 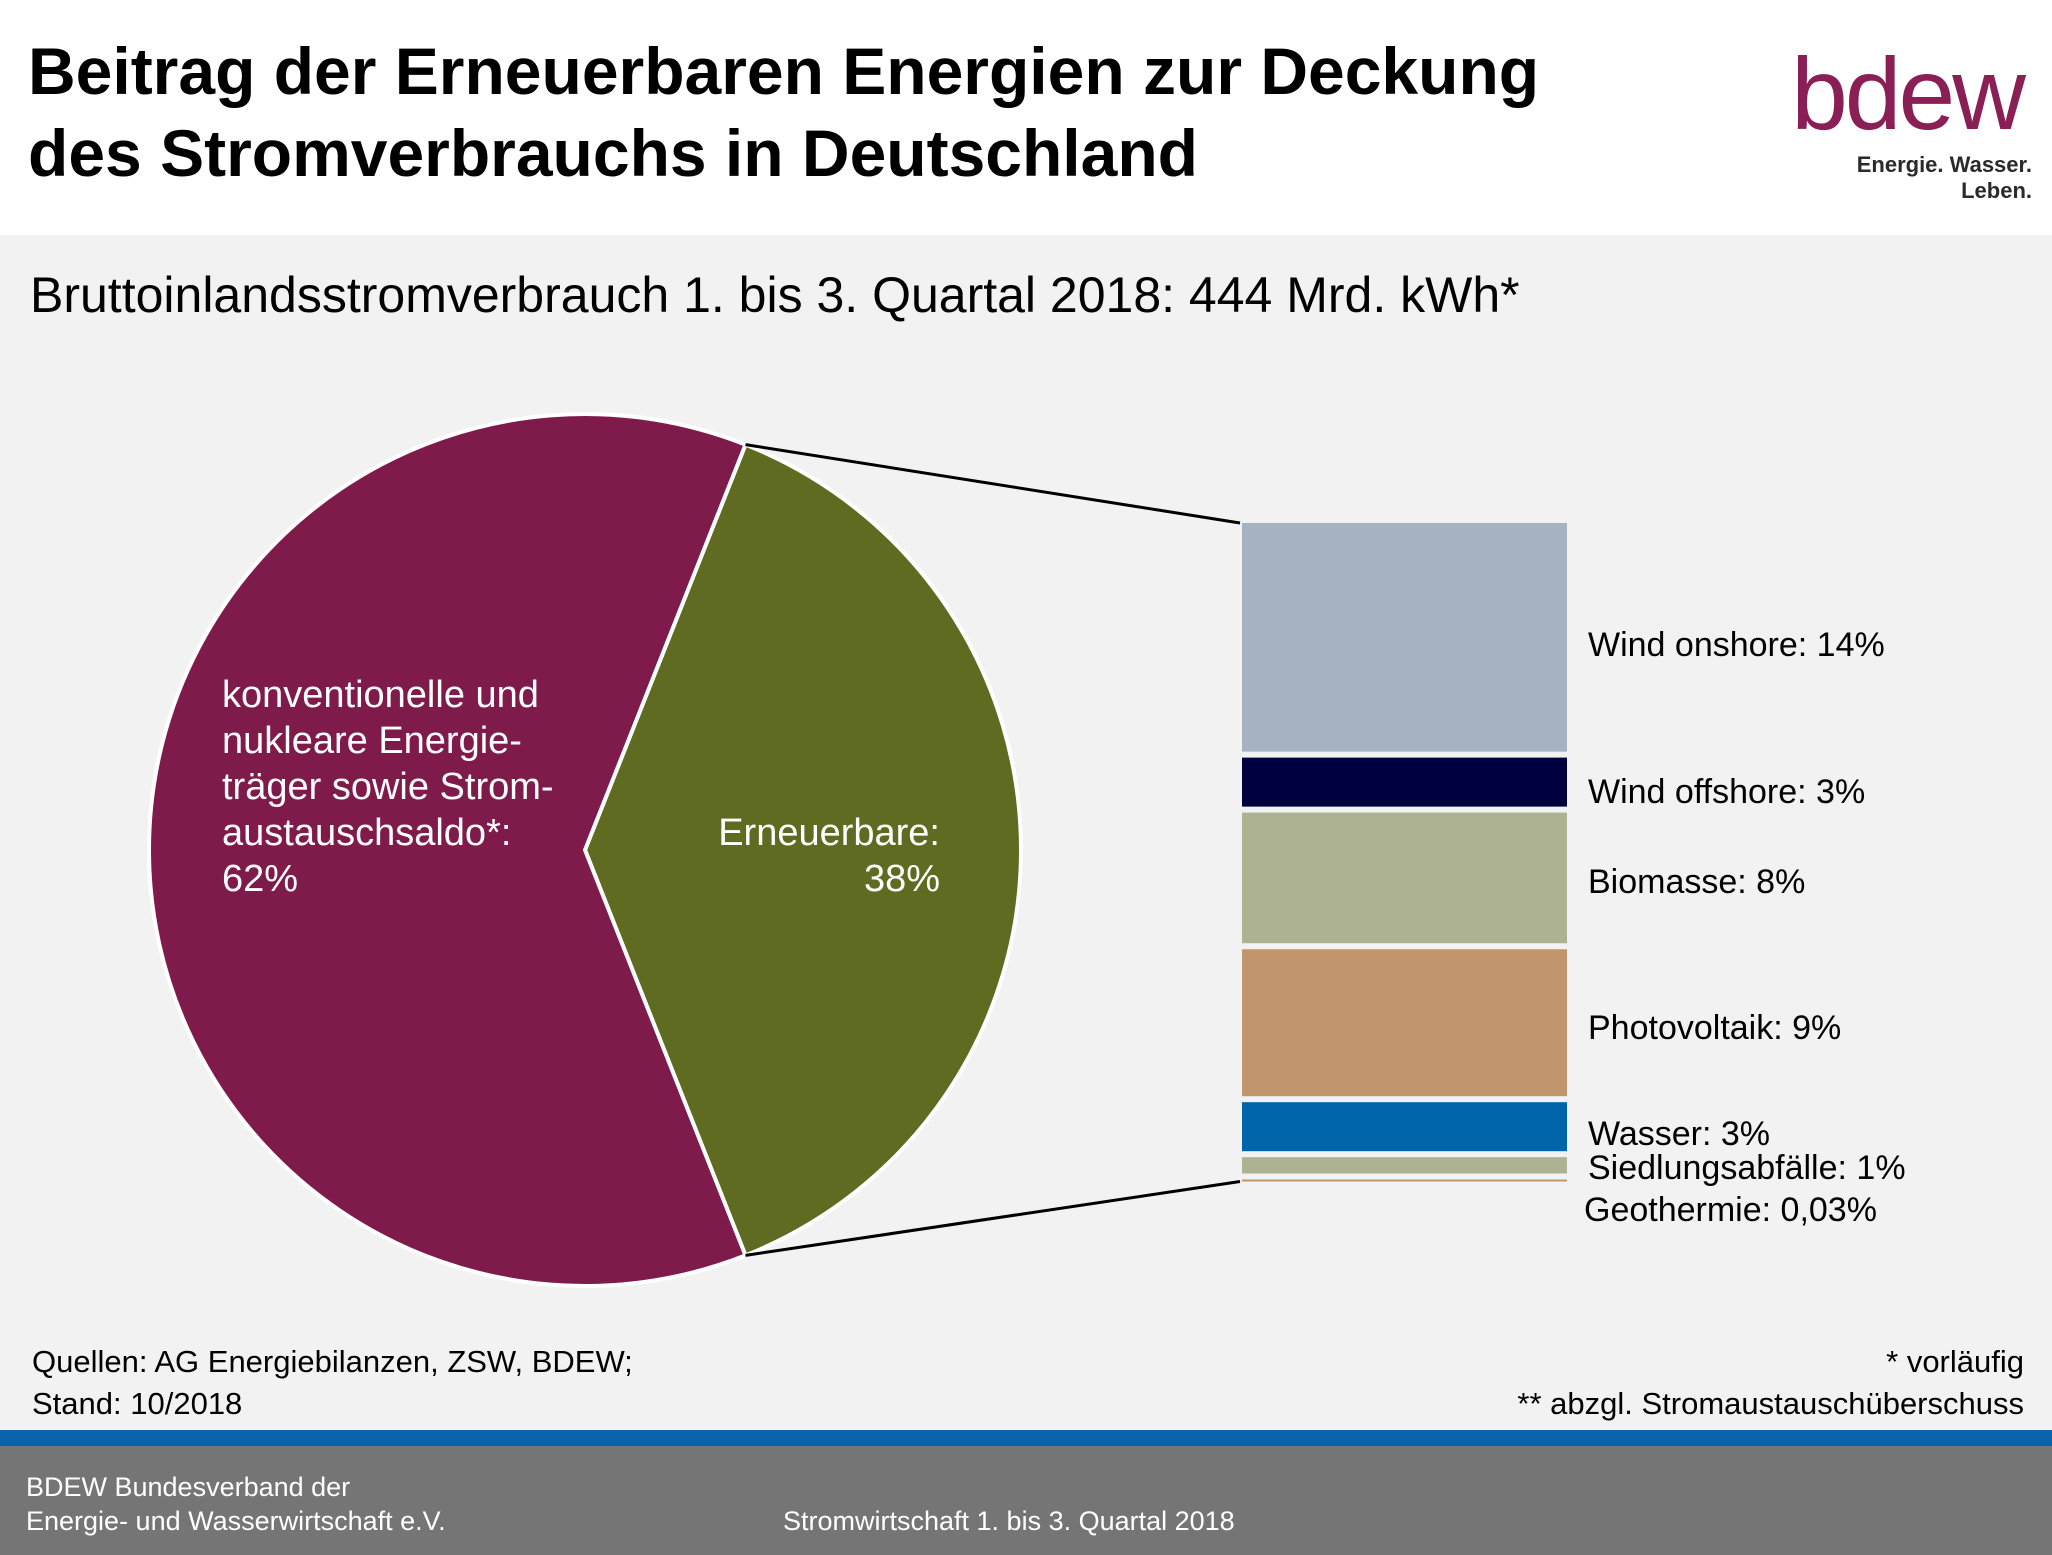 What do you see at coordinates (388, 787) in the screenshot?
I see `conventional-label-line-3: träger sowie Strom-` at bounding box center [388, 787].